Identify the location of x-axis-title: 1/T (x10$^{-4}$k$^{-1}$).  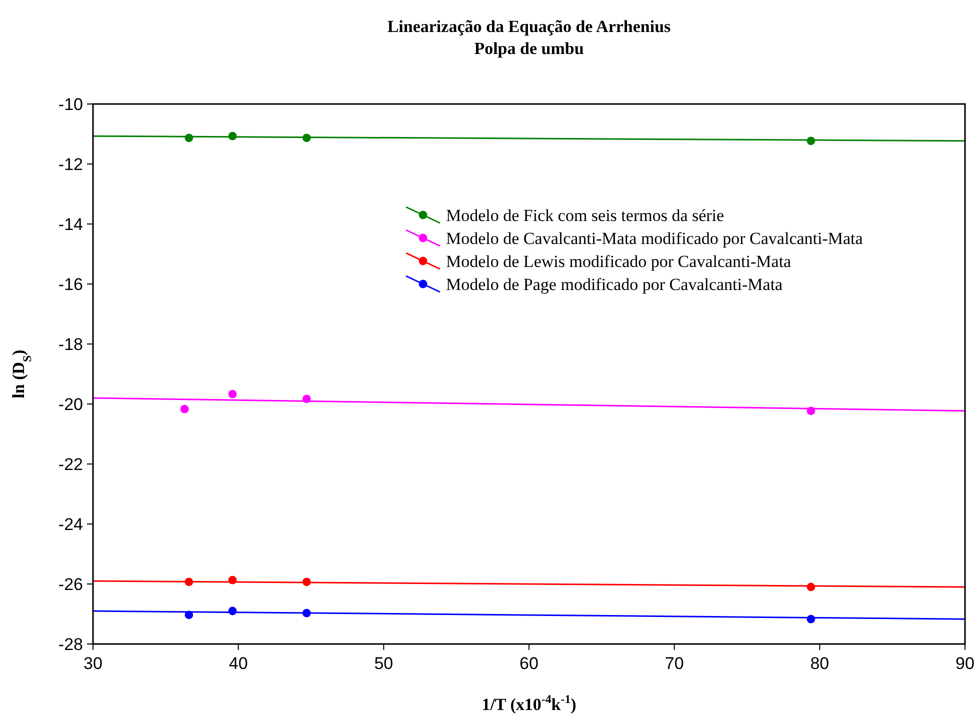
(529, 703).